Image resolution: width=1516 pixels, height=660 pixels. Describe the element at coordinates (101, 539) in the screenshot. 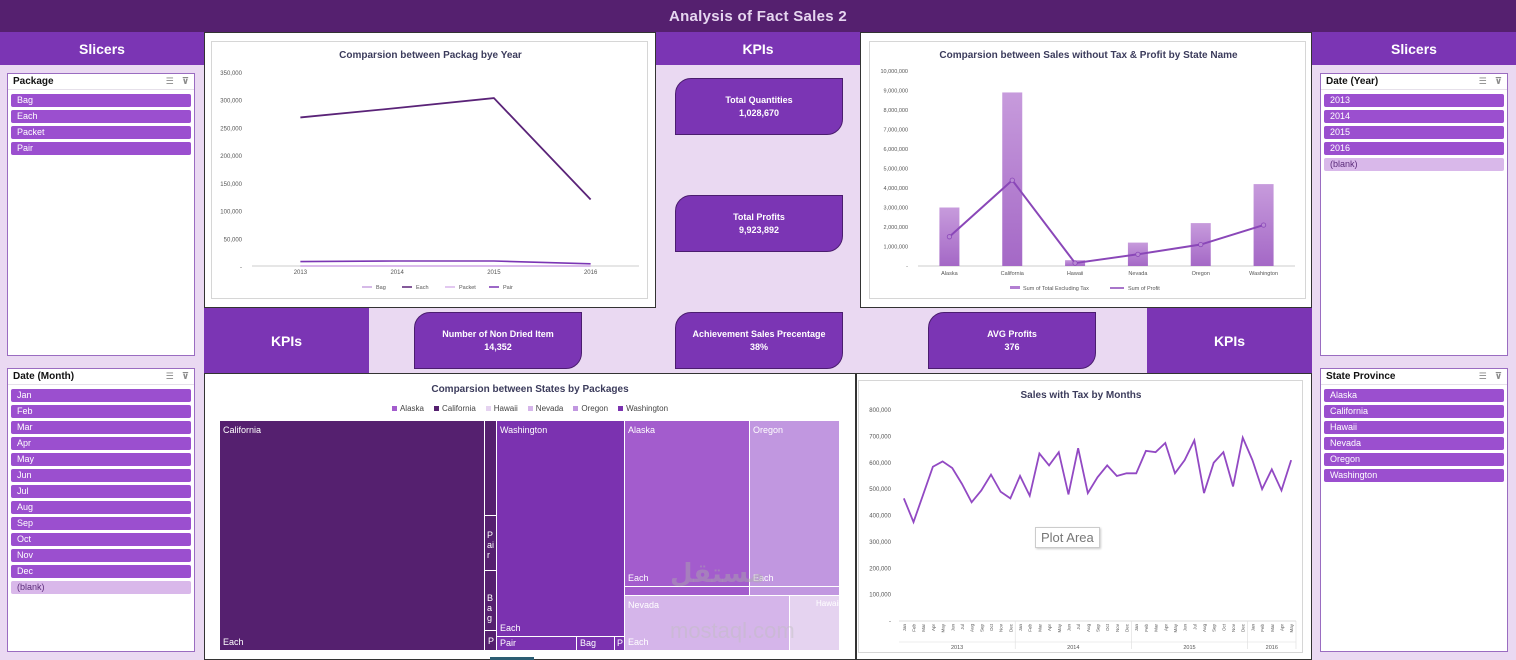

I see `slicer-item-month: Oct` at that location.